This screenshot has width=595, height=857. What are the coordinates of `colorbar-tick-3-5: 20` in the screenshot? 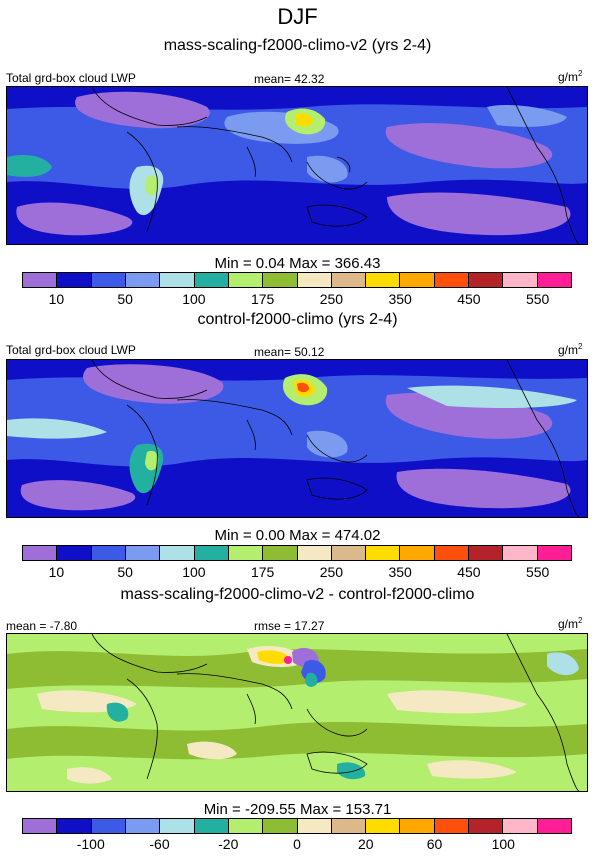 It's located at (365, 844).